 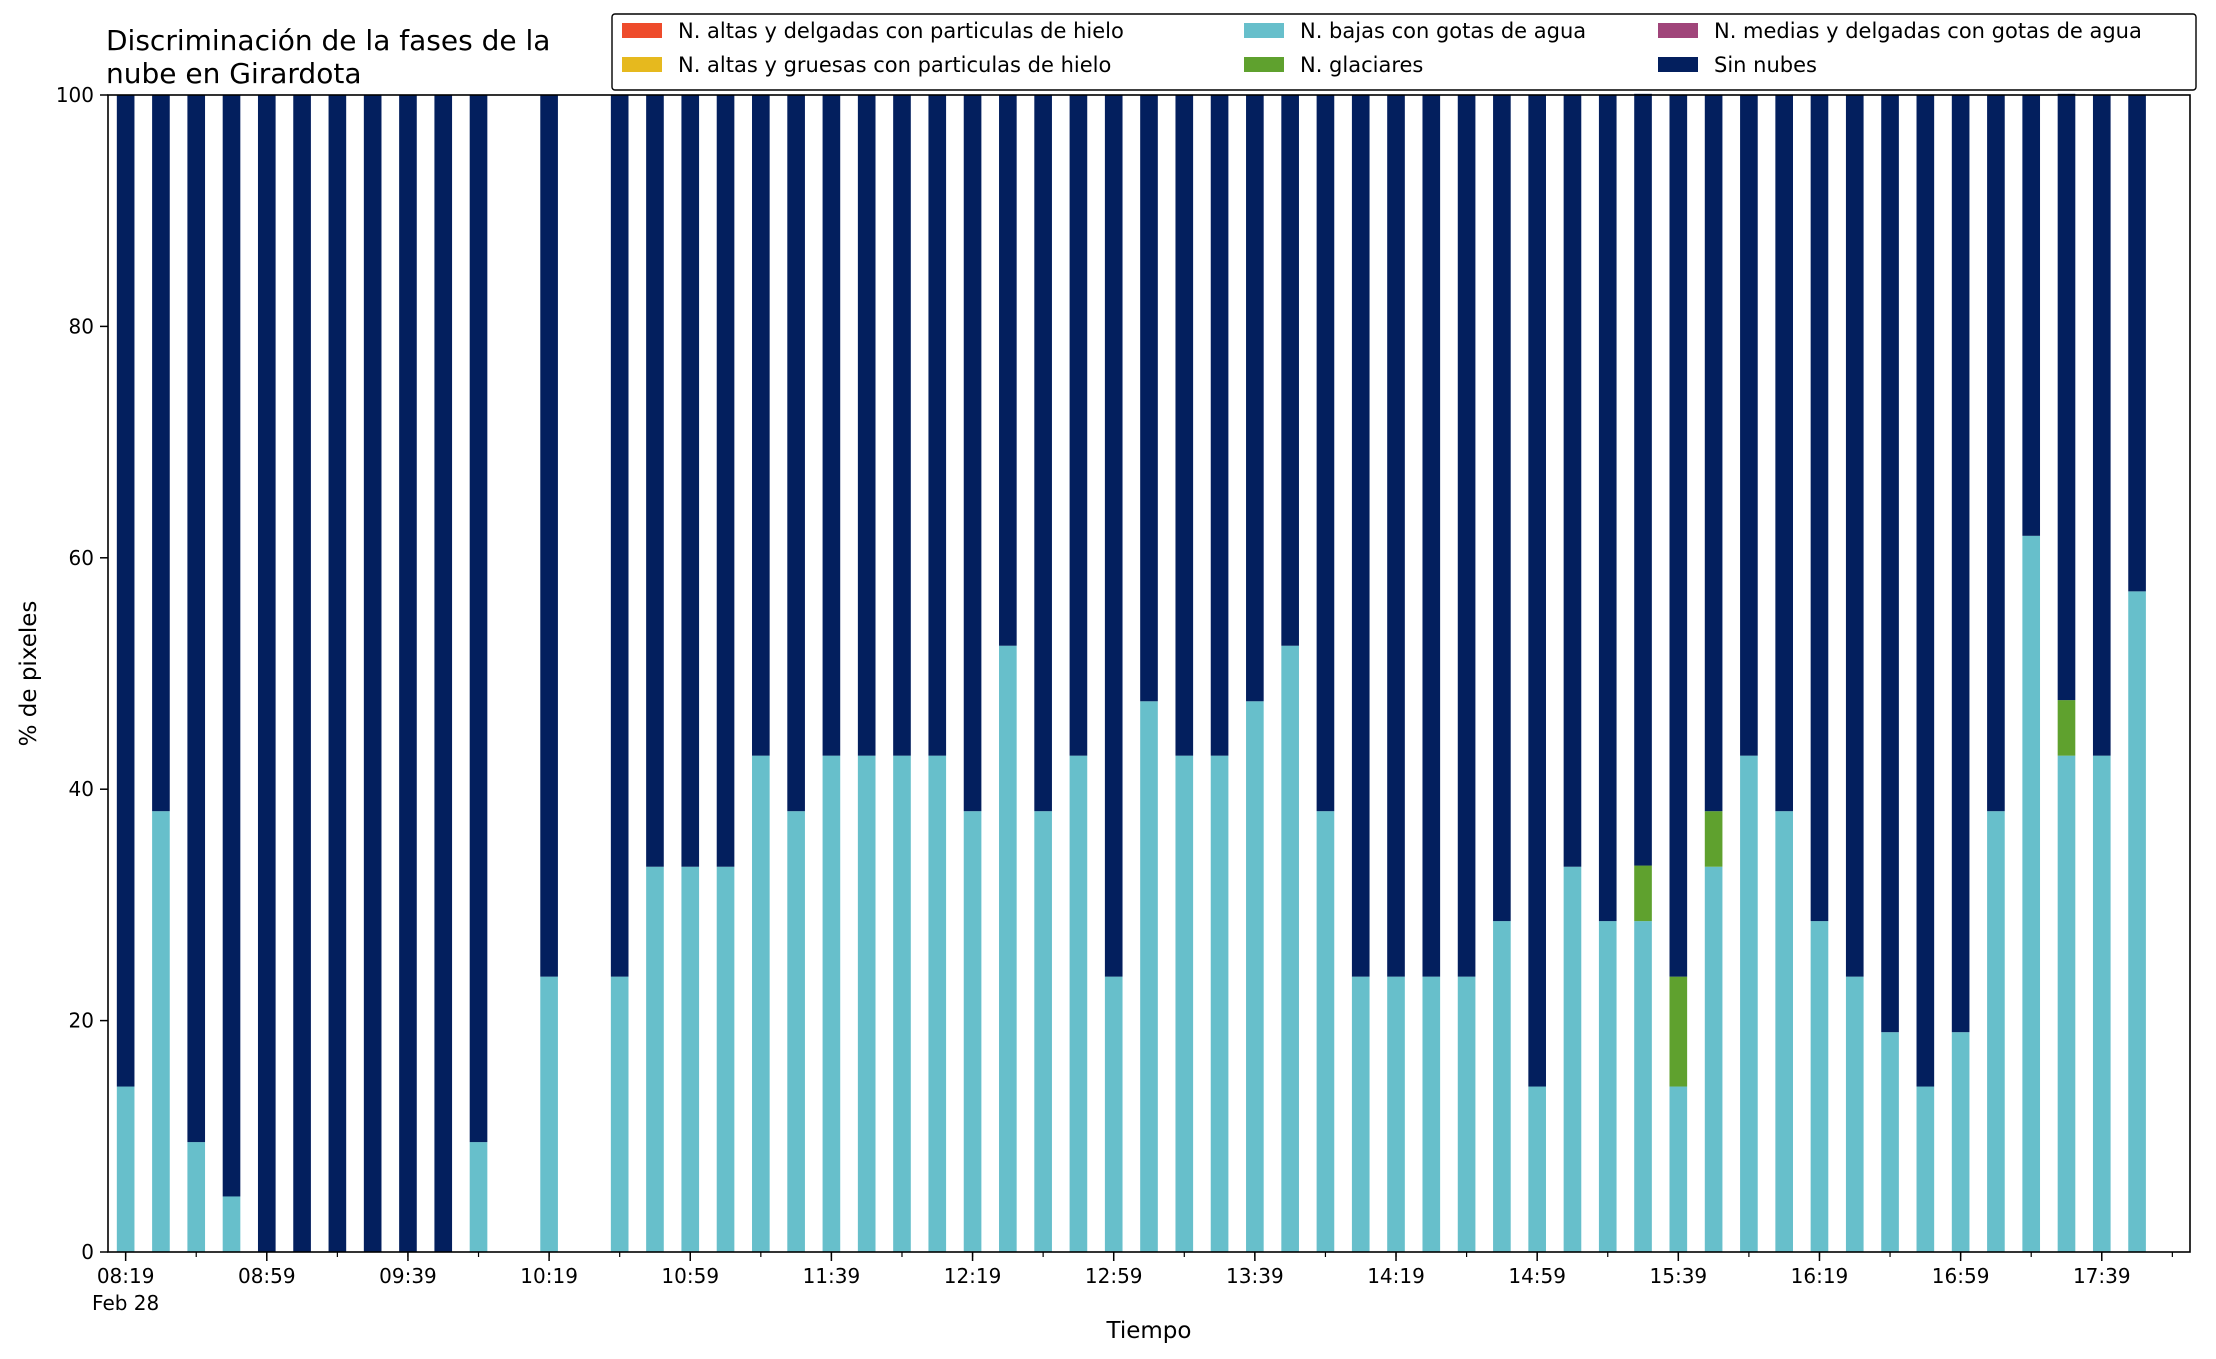 What do you see at coordinates (690, 1276) in the screenshot?
I see `x-tick-label: 10:59` at bounding box center [690, 1276].